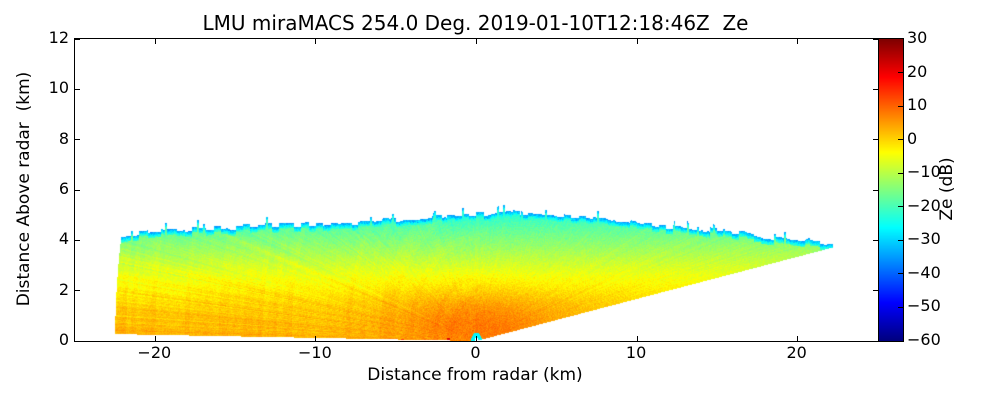 This screenshot has width=1000, height=400. I want to click on y-tick-label: 2, so click(63, 289).